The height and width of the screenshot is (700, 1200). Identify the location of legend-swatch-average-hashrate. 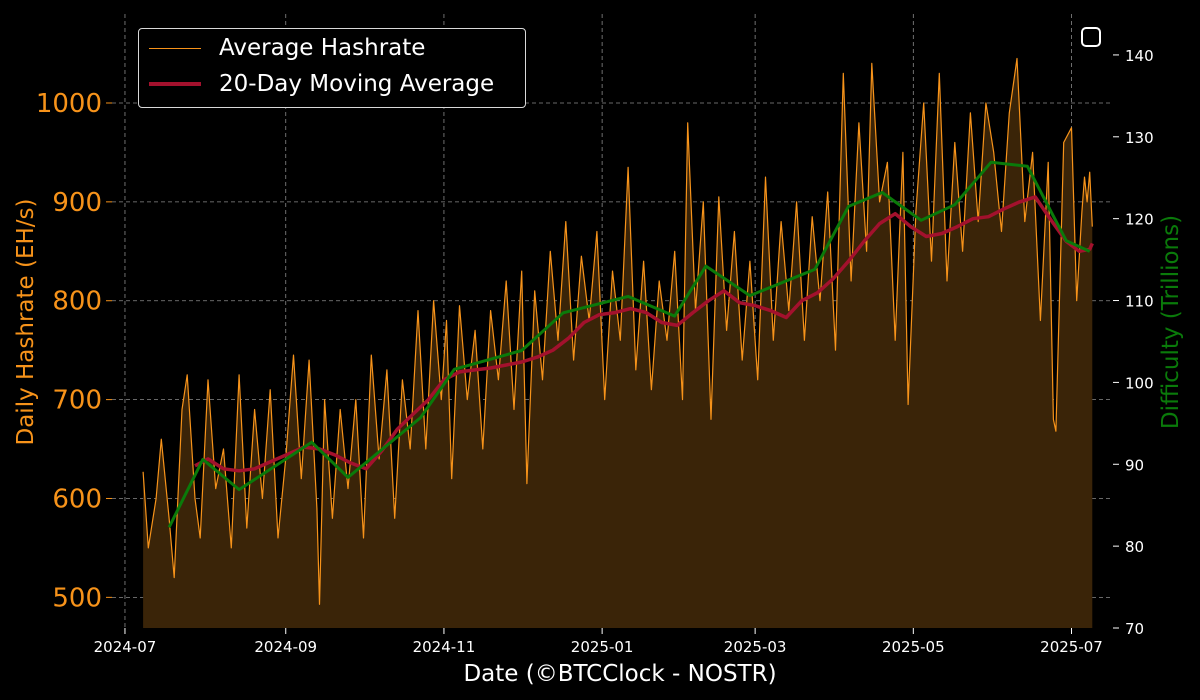
(175, 48).